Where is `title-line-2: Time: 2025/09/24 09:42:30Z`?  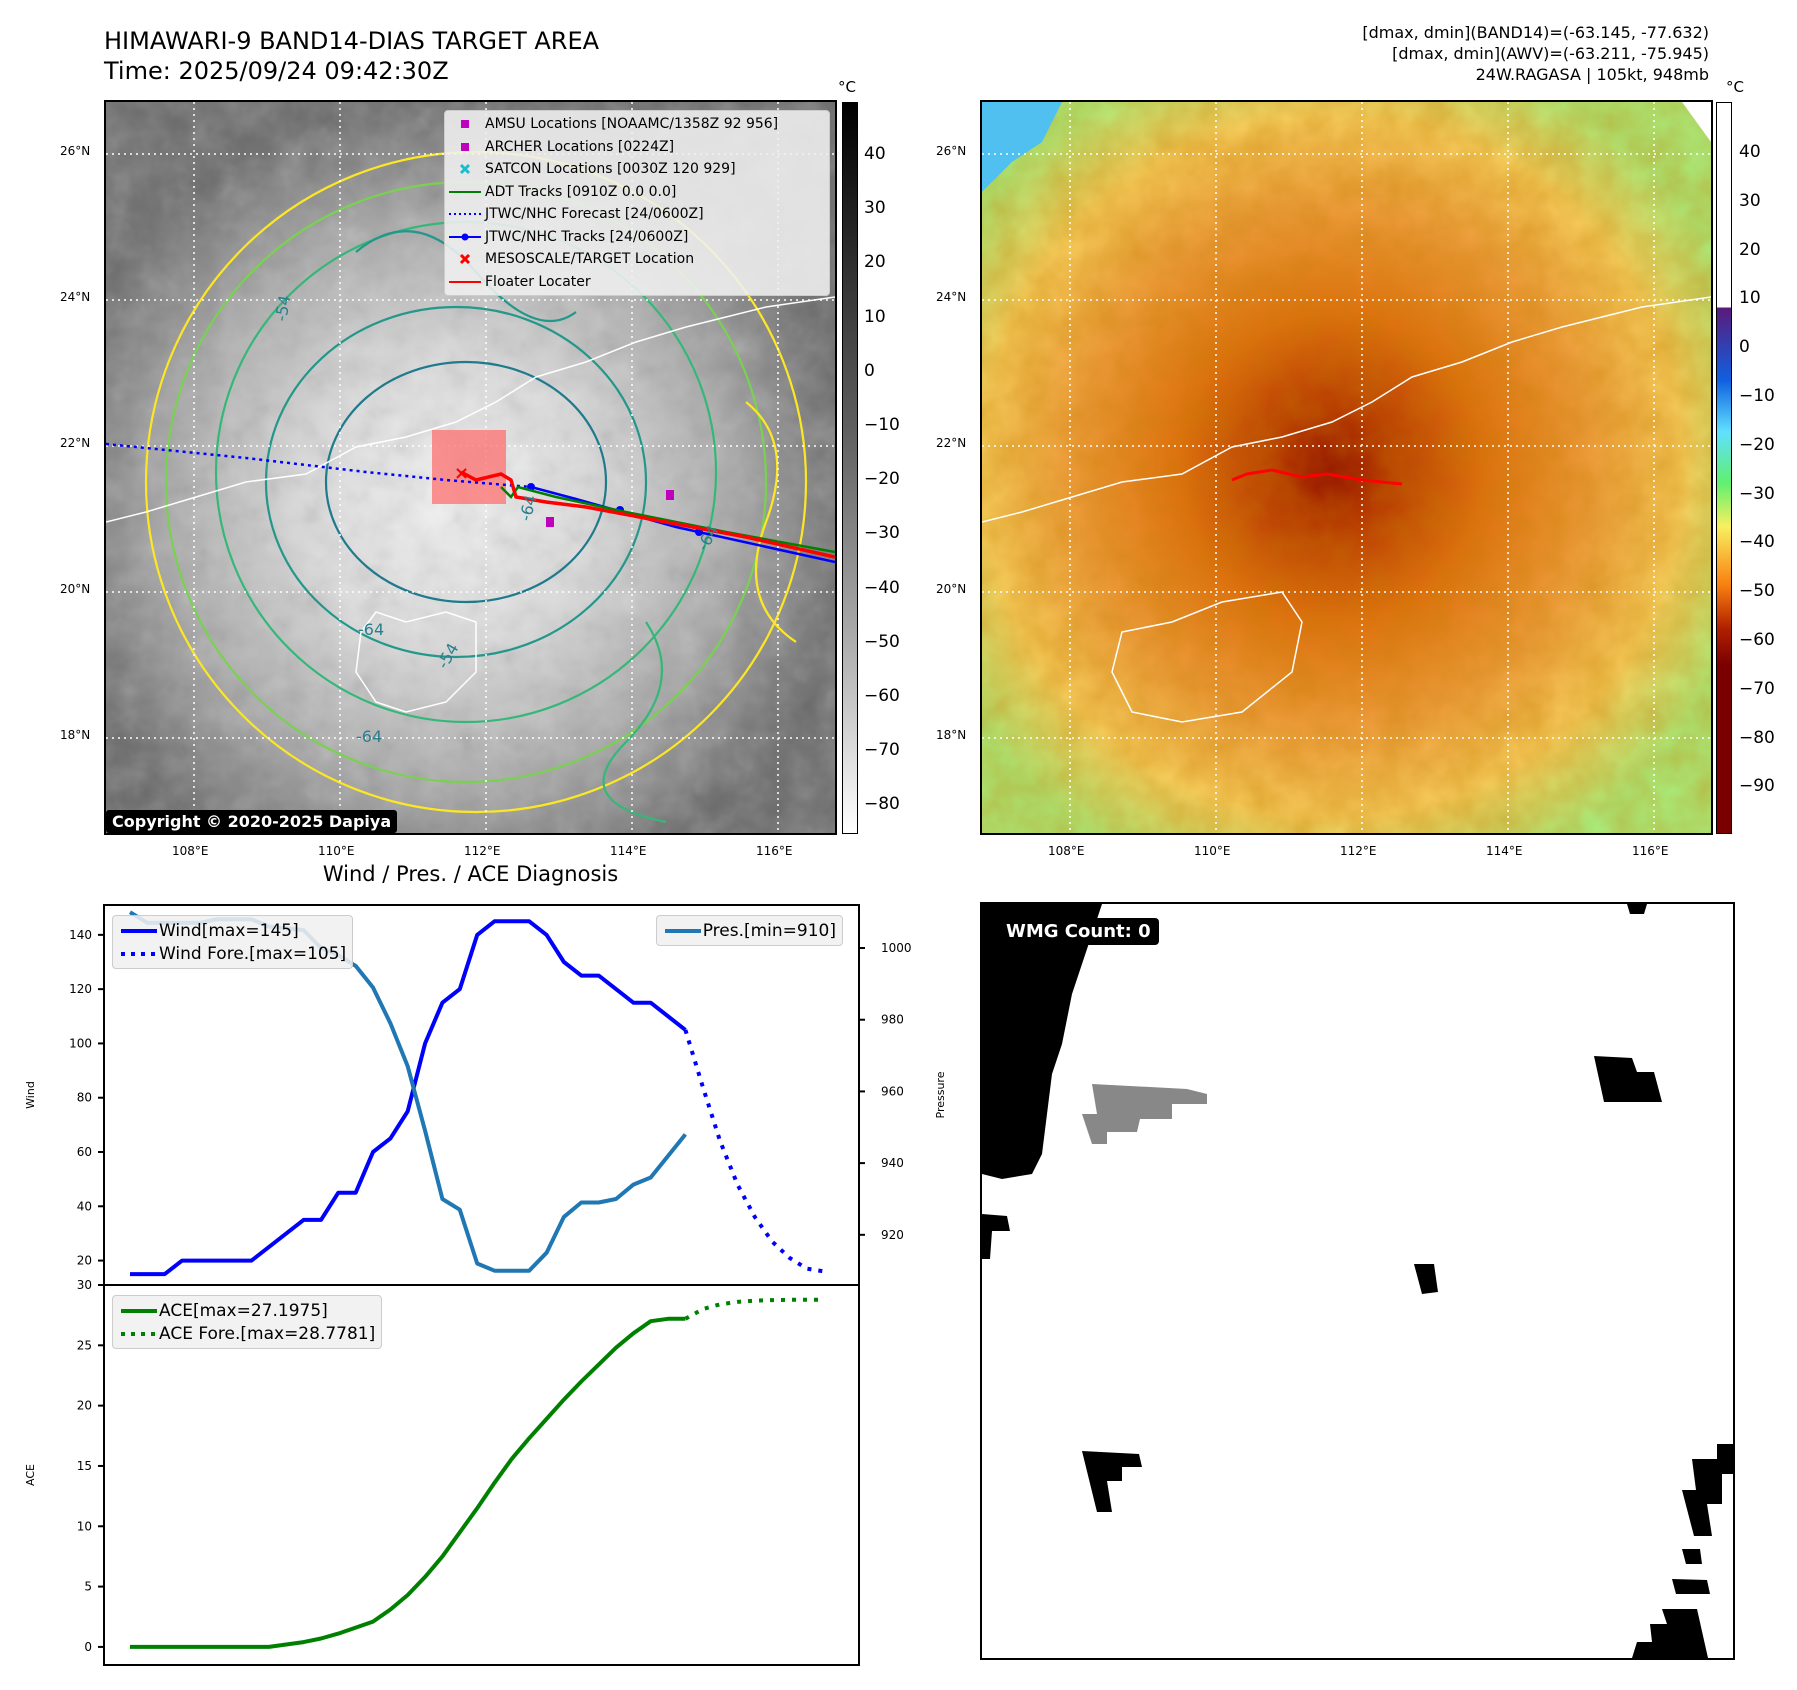
title-line-2: Time: 2025/09/24 09:42:30Z is located at coordinates (276, 71).